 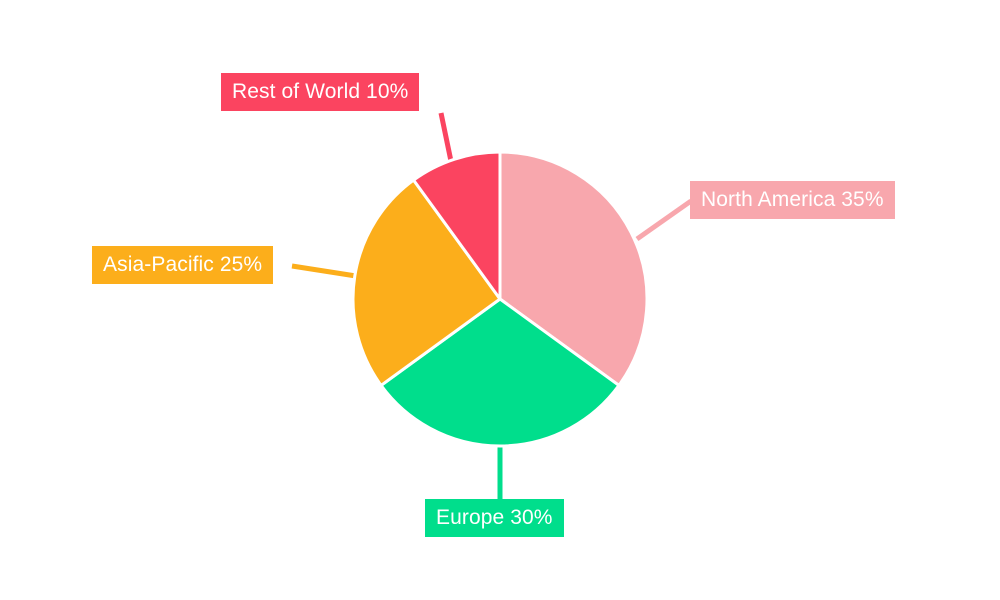 I want to click on pie-label-rest-of-world: Rest of World 10%, so click(x=320, y=92).